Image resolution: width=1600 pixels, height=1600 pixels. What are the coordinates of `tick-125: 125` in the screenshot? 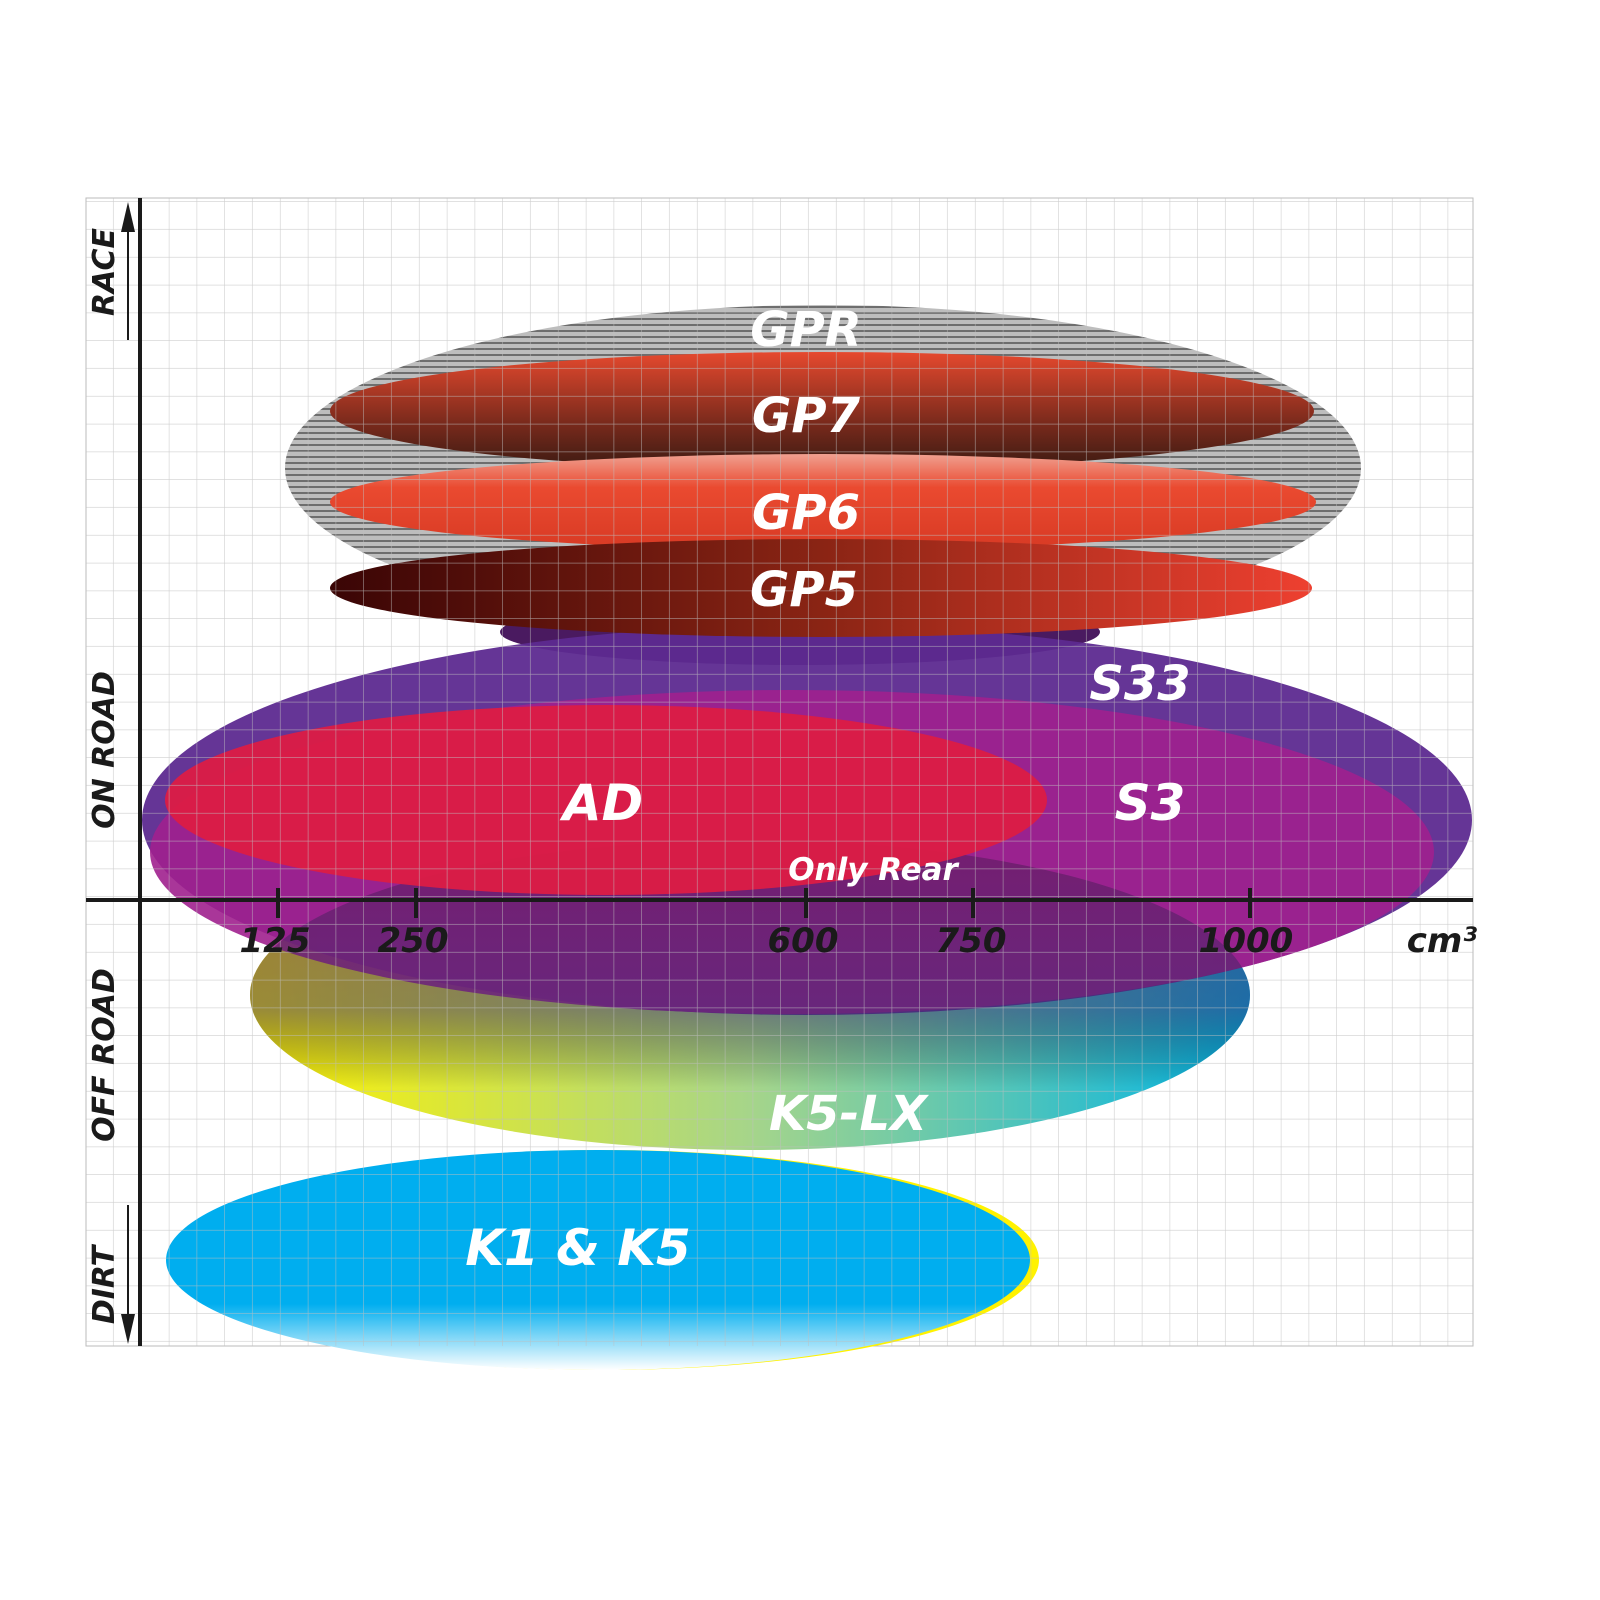 It's located at (275, 941).